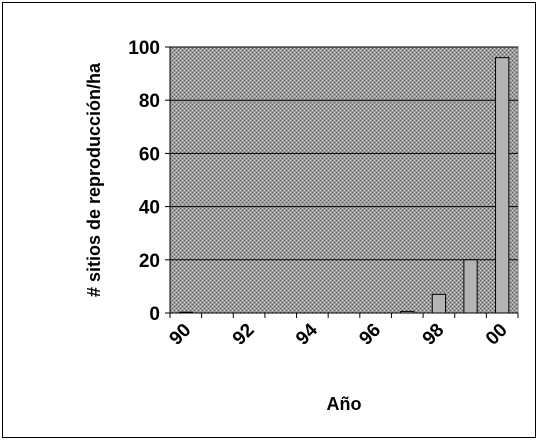 The width and height of the screenshot is (540, 442). I want to click on x-tick-label: 94, so click(307, 334).